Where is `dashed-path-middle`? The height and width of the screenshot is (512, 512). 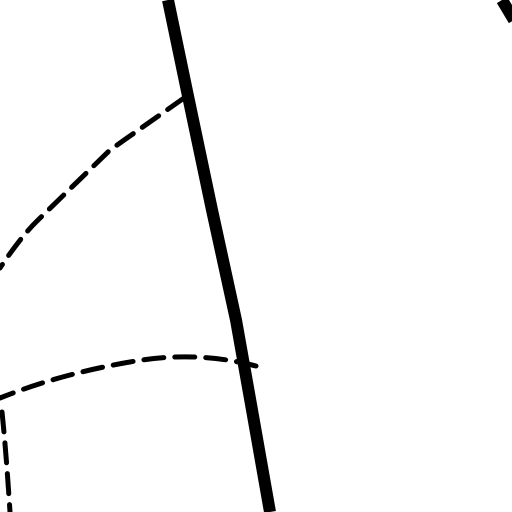
dashed-path-middle is located at coordinates (129, 377).